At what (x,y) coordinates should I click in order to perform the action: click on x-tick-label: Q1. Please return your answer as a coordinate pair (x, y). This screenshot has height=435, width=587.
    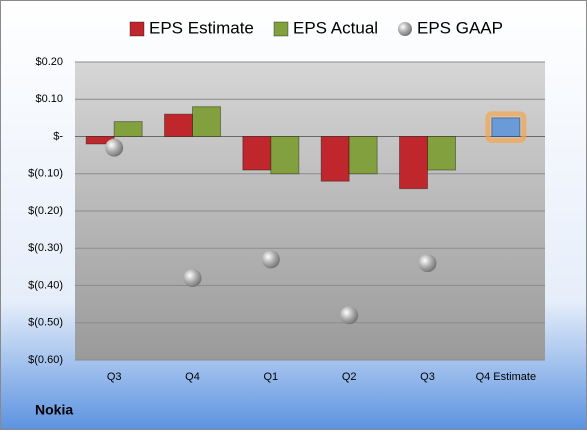
    Looking at the image, I should click on (270, 377).